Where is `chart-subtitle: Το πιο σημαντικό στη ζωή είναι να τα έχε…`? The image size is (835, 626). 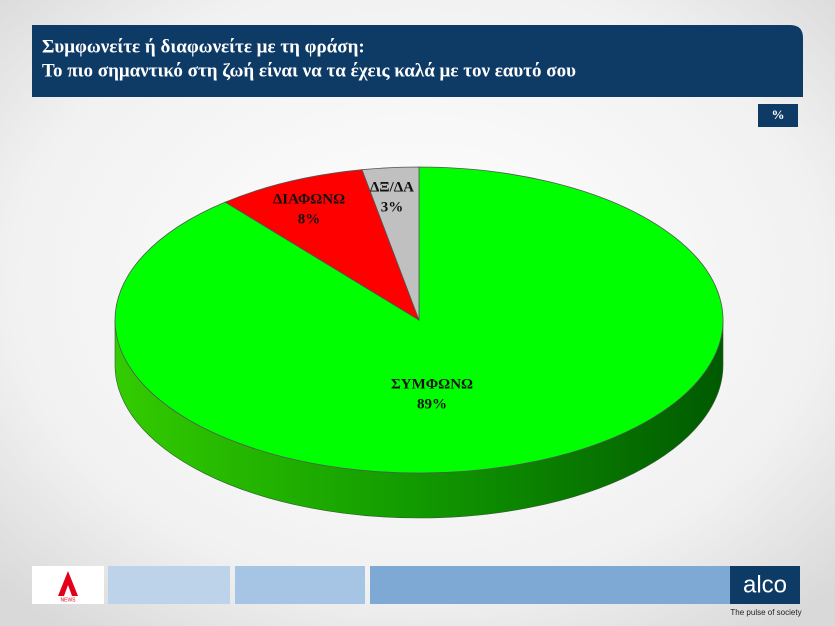 chart-subtitle: Το πιο σημαντικό στη ζωή είναι να τα έχε… is located at coordinates (309, 70).